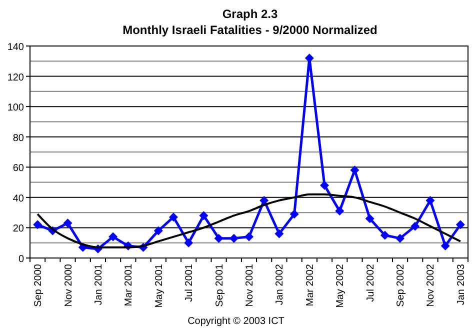 The width and height of the screenshot is (473, 336). What do you see at coordinates (21, 259) in the screenshot?
I see `y-tick-label: 0` at bounding box center [21, 259].